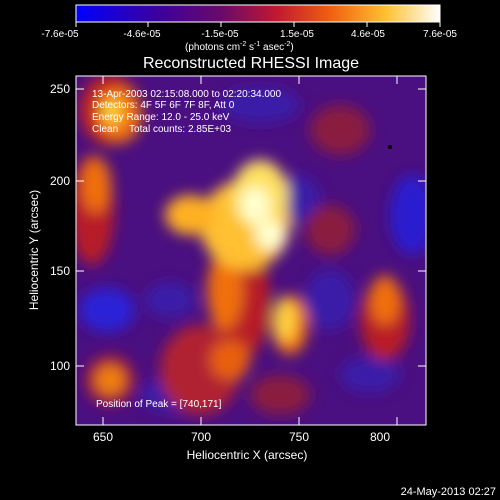 The width and height of the screenshot is (500, 500). Describe the element at coordinates (163, 105) in the screenshot. I see `info-line-detectors: Detectors: 4F 5F 6F 7F 8F, Att 0` at that location.